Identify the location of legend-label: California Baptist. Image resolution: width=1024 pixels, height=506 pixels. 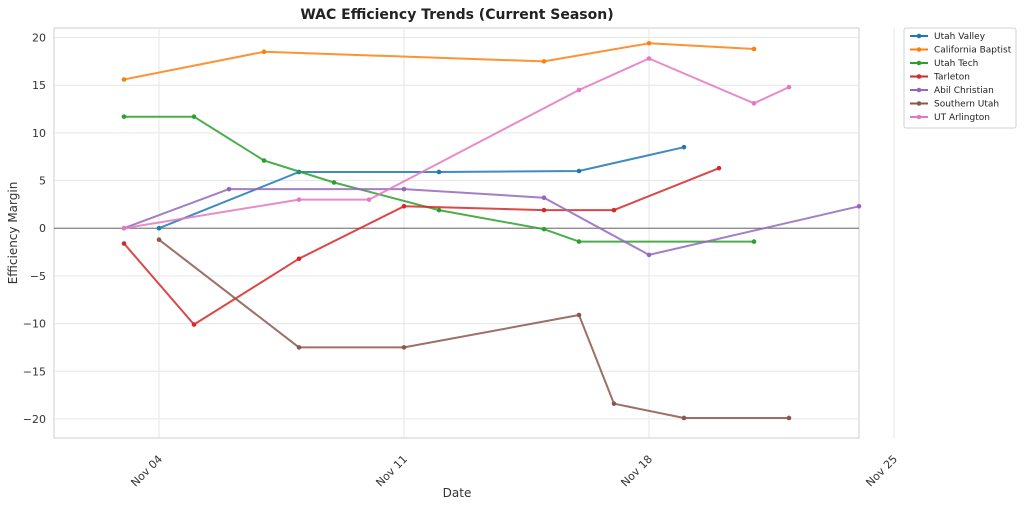
(973, 51).